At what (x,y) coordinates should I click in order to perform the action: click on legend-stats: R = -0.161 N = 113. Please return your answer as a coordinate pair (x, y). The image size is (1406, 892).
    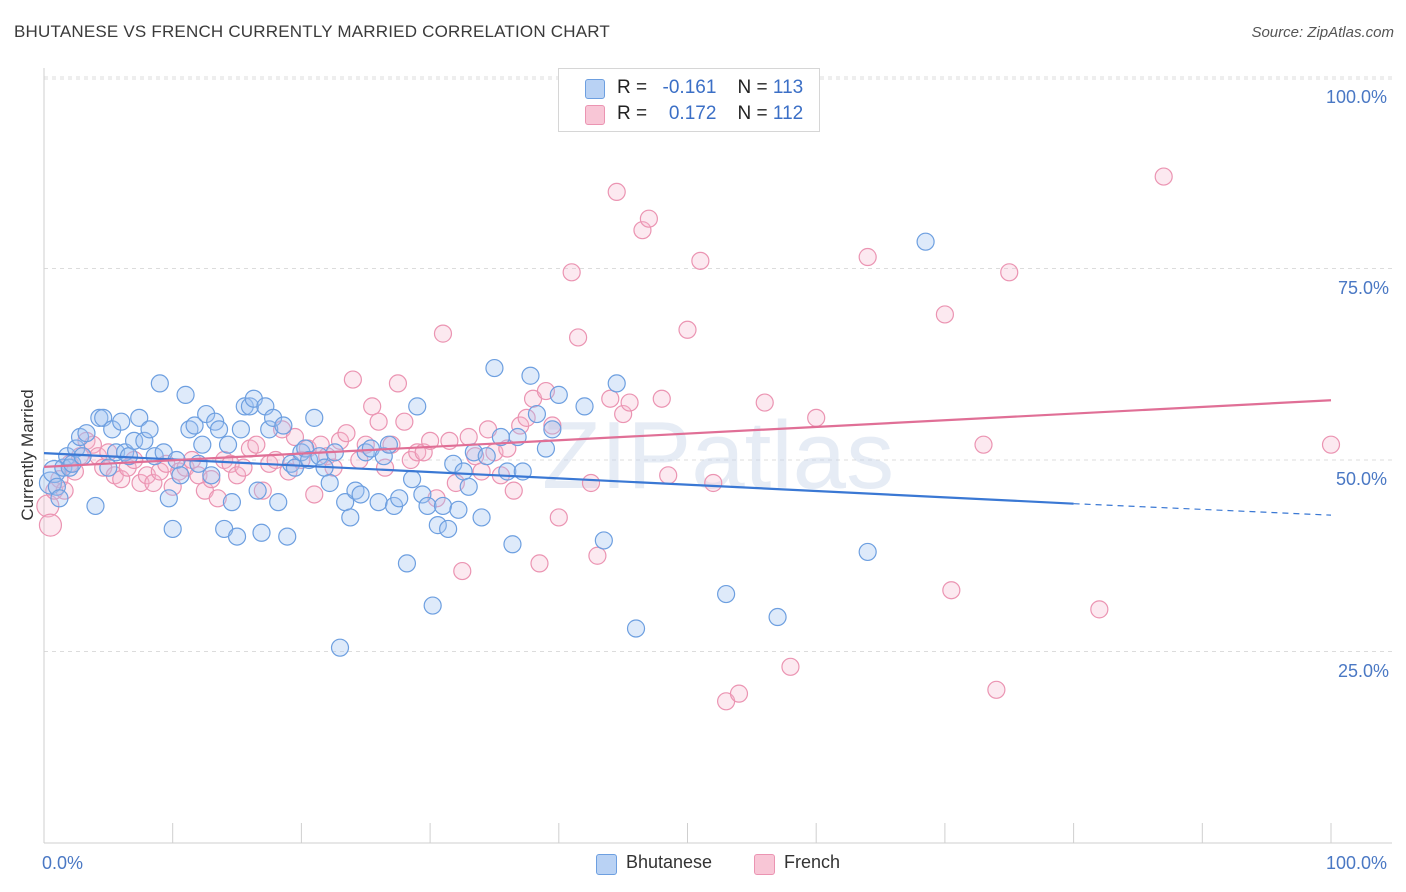
    Looking at the image, I should click on (710, 87).